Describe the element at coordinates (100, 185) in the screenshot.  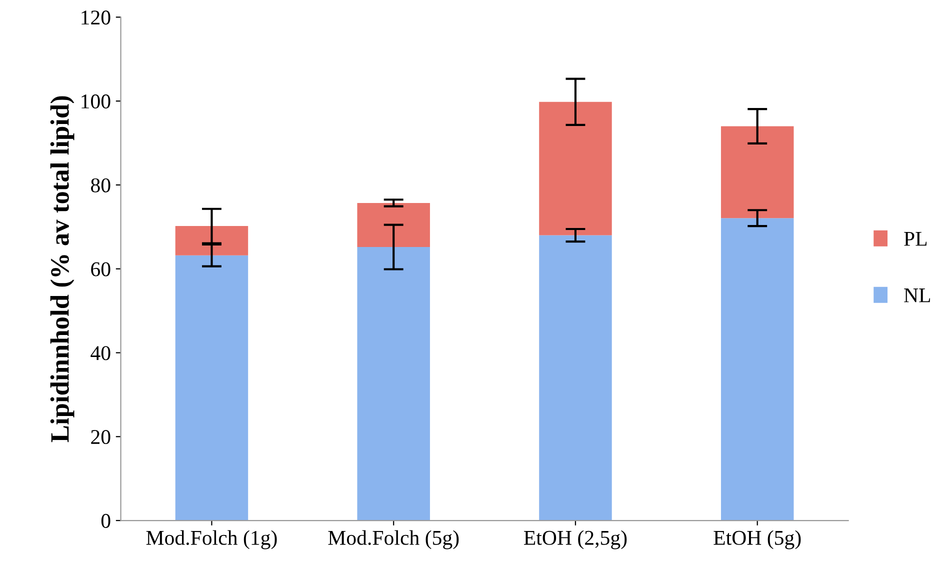
I see `y-tick-label: 80` at that location.